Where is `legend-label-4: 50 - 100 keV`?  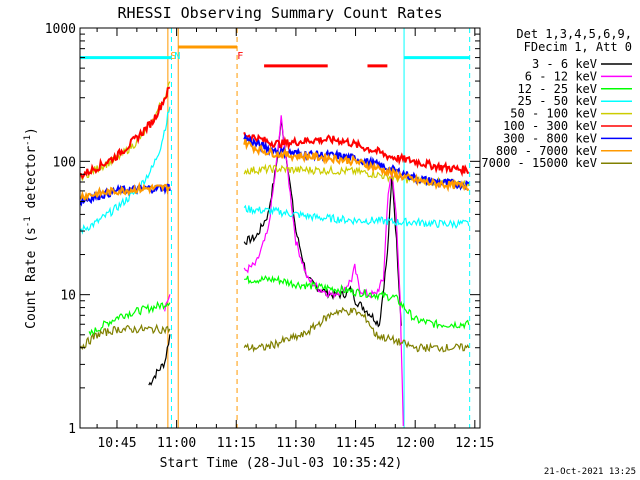
legend-label-4: 50 - 100 keV is located at coordinates (553, 114).